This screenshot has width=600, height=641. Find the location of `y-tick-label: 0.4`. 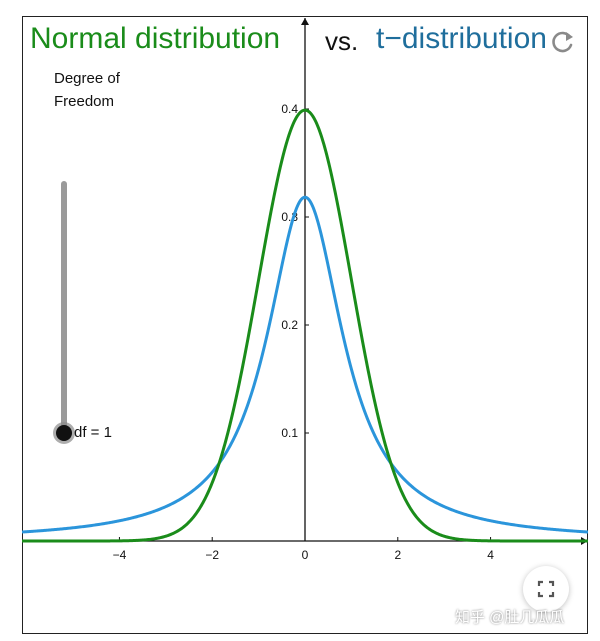

y-tick-label: 0.4 is located at coordinates (289, 109).